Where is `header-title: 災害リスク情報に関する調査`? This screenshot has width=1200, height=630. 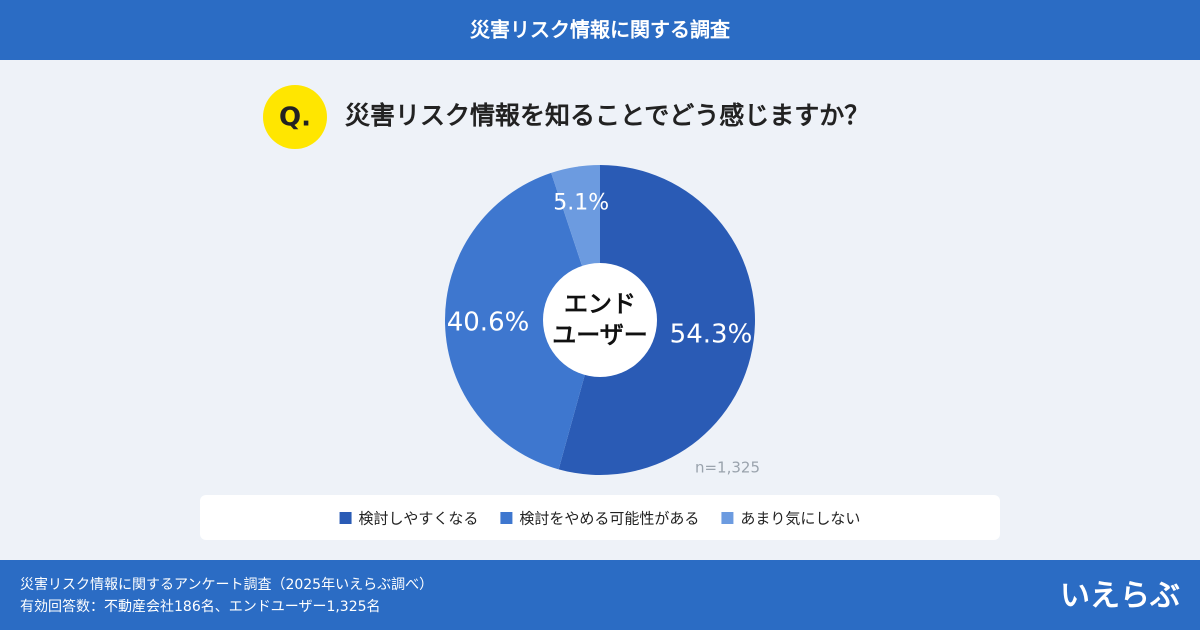 header-title: 災害リスク情報に関する調査 is located at coordinates (600, 30).